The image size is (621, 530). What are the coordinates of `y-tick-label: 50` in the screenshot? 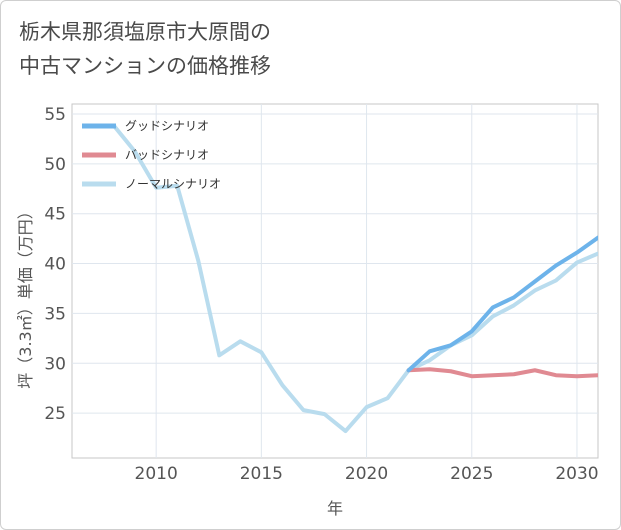 It's located at (55, 165).